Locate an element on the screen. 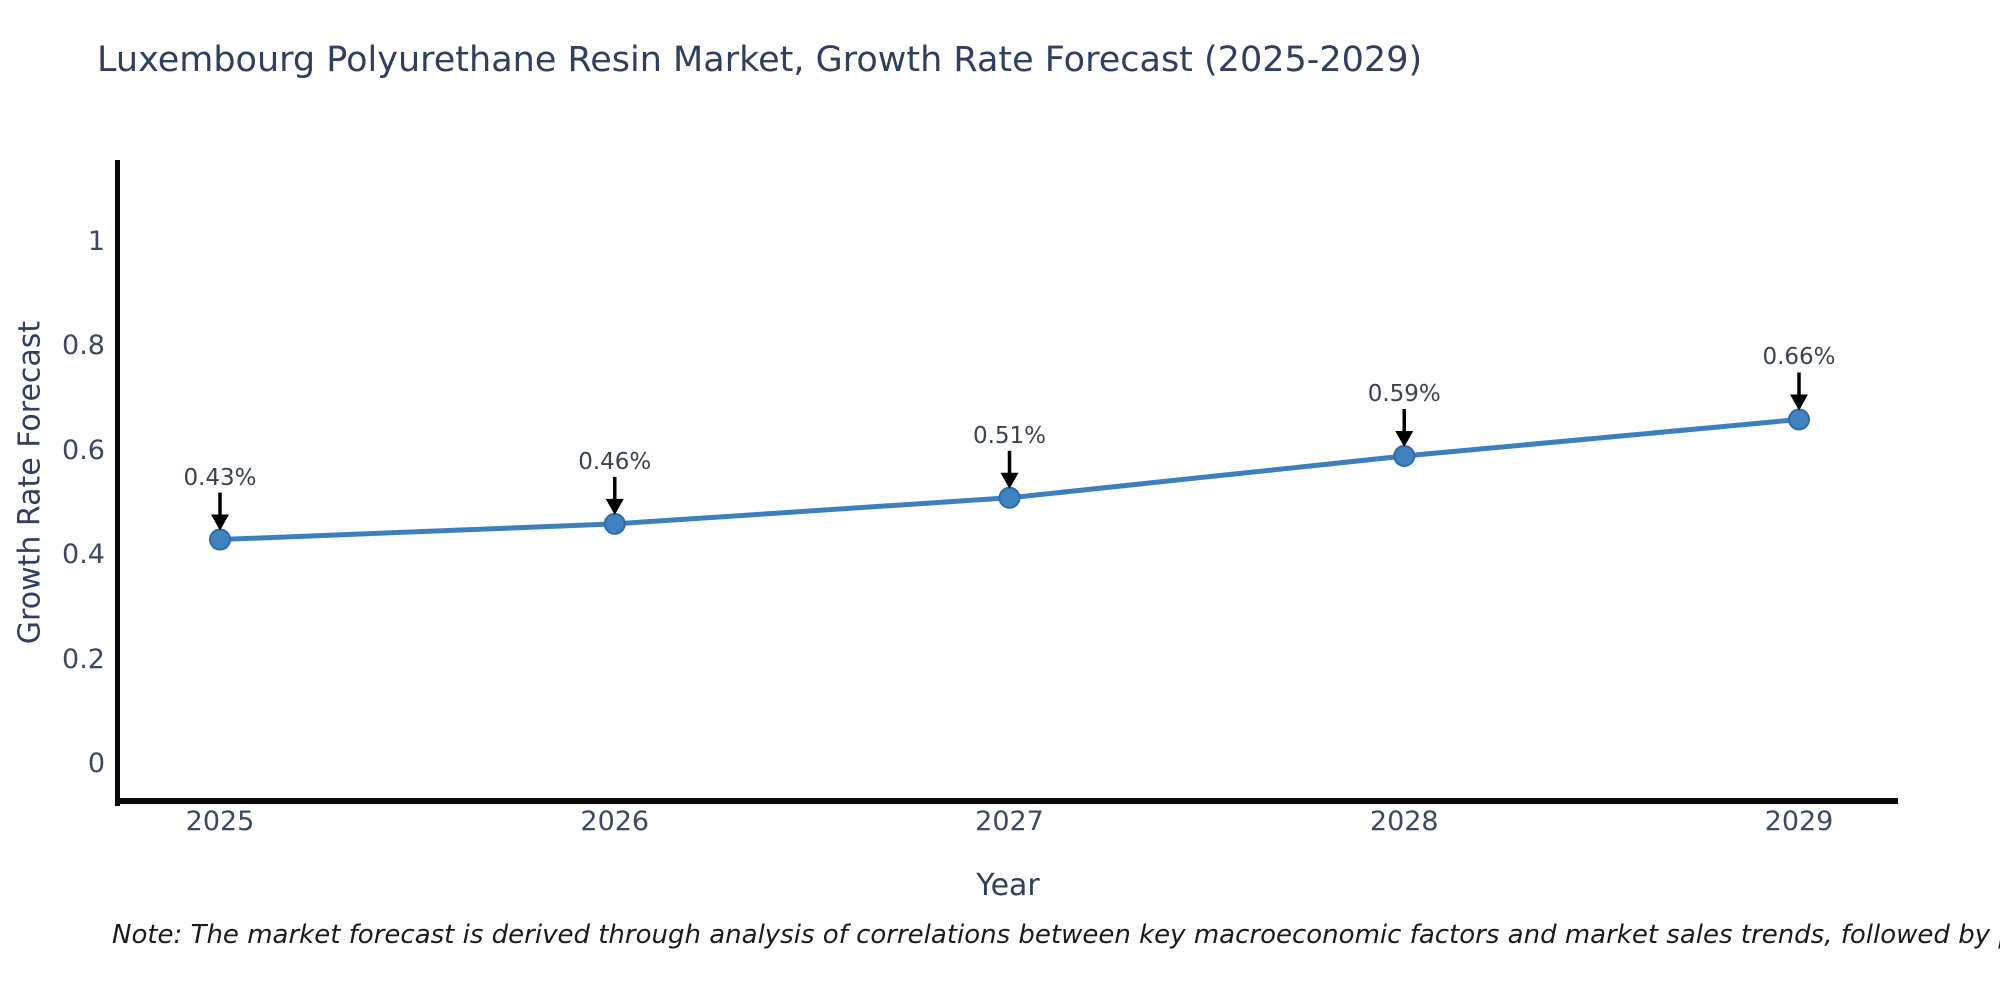 This screenshot has height=1000, width=2000. y-axis-line is located at coordinates (117, 483).